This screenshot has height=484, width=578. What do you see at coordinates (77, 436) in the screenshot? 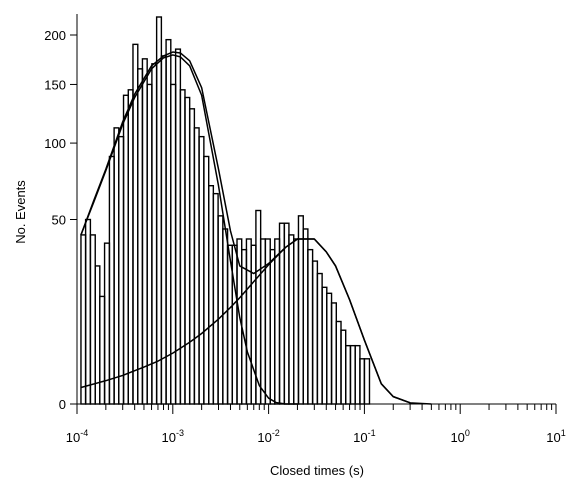
I see `x-tick-label: 10⁻⁴` at bounding box center [77, 436].